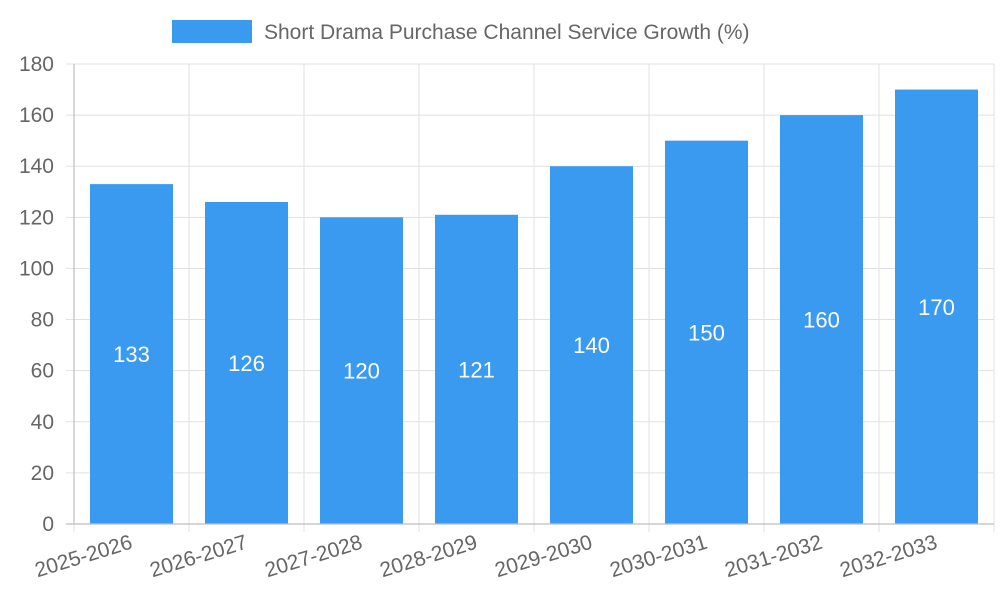 The width and height of the screenshot is (1000, 600). What do you see at coordinates (534, 339) in the screenshot?
I see `data-labels: 133 126 120 121 140 150 160 170` at bounding box center [534, 339].